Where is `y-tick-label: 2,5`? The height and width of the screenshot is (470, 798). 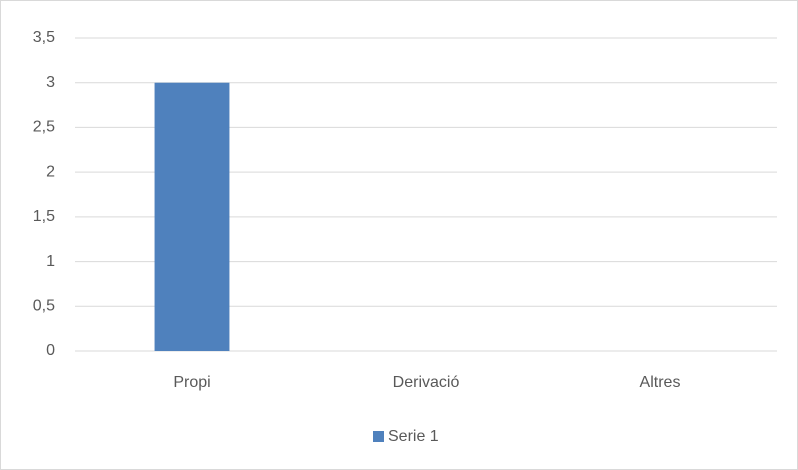 y-tick-label: 2,5 is located at coordinates (44, 127).